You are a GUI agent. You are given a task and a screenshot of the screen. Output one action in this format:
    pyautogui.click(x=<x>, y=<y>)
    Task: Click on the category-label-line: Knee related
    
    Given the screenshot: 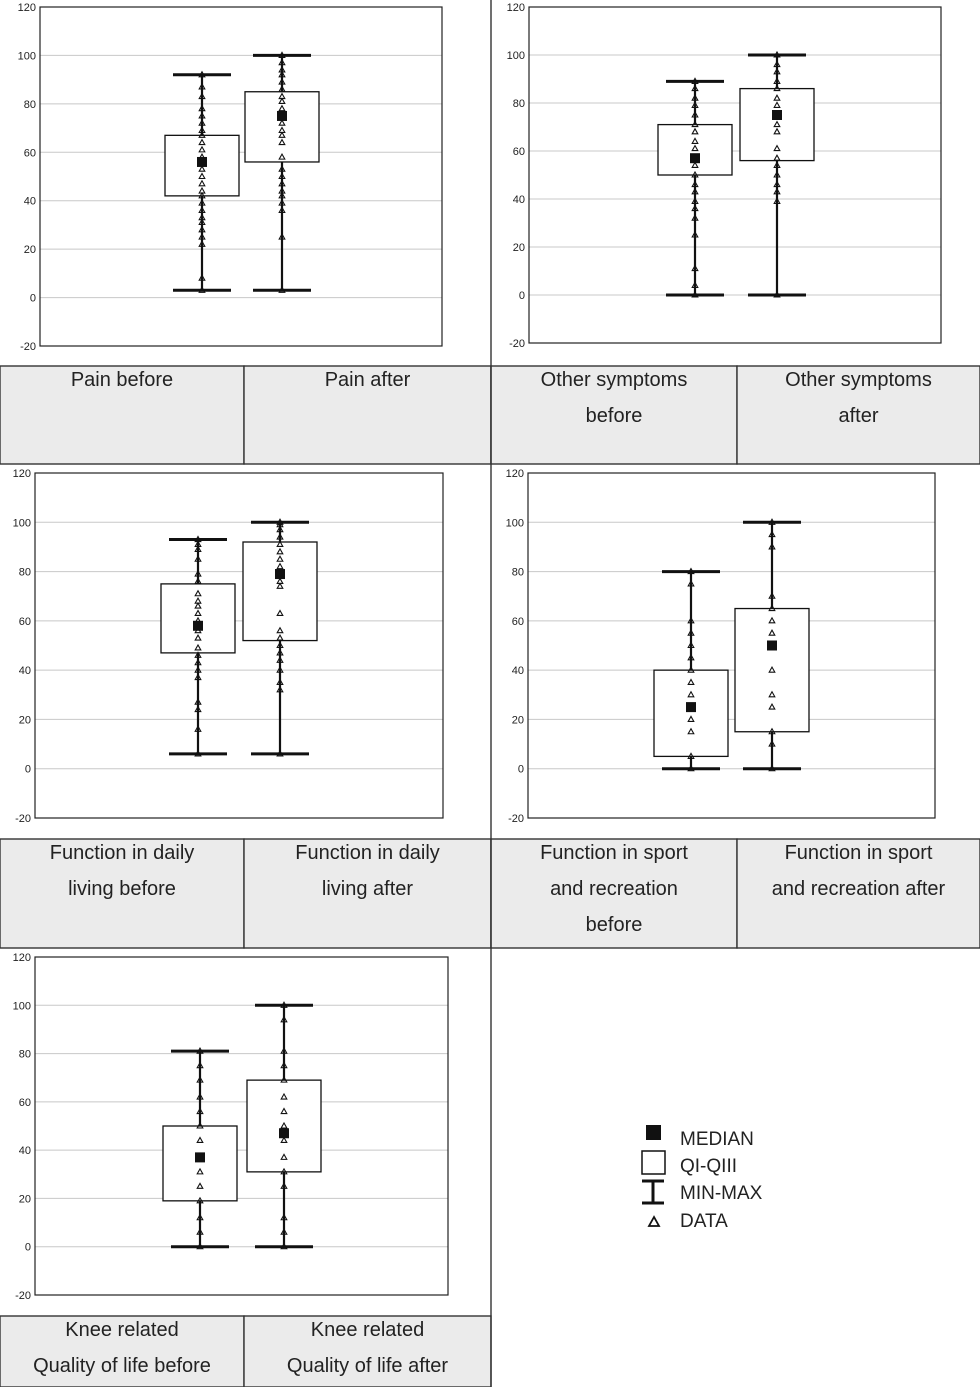 What is the action you would take?
    pyautogui.click(x=367, y=1330)
    